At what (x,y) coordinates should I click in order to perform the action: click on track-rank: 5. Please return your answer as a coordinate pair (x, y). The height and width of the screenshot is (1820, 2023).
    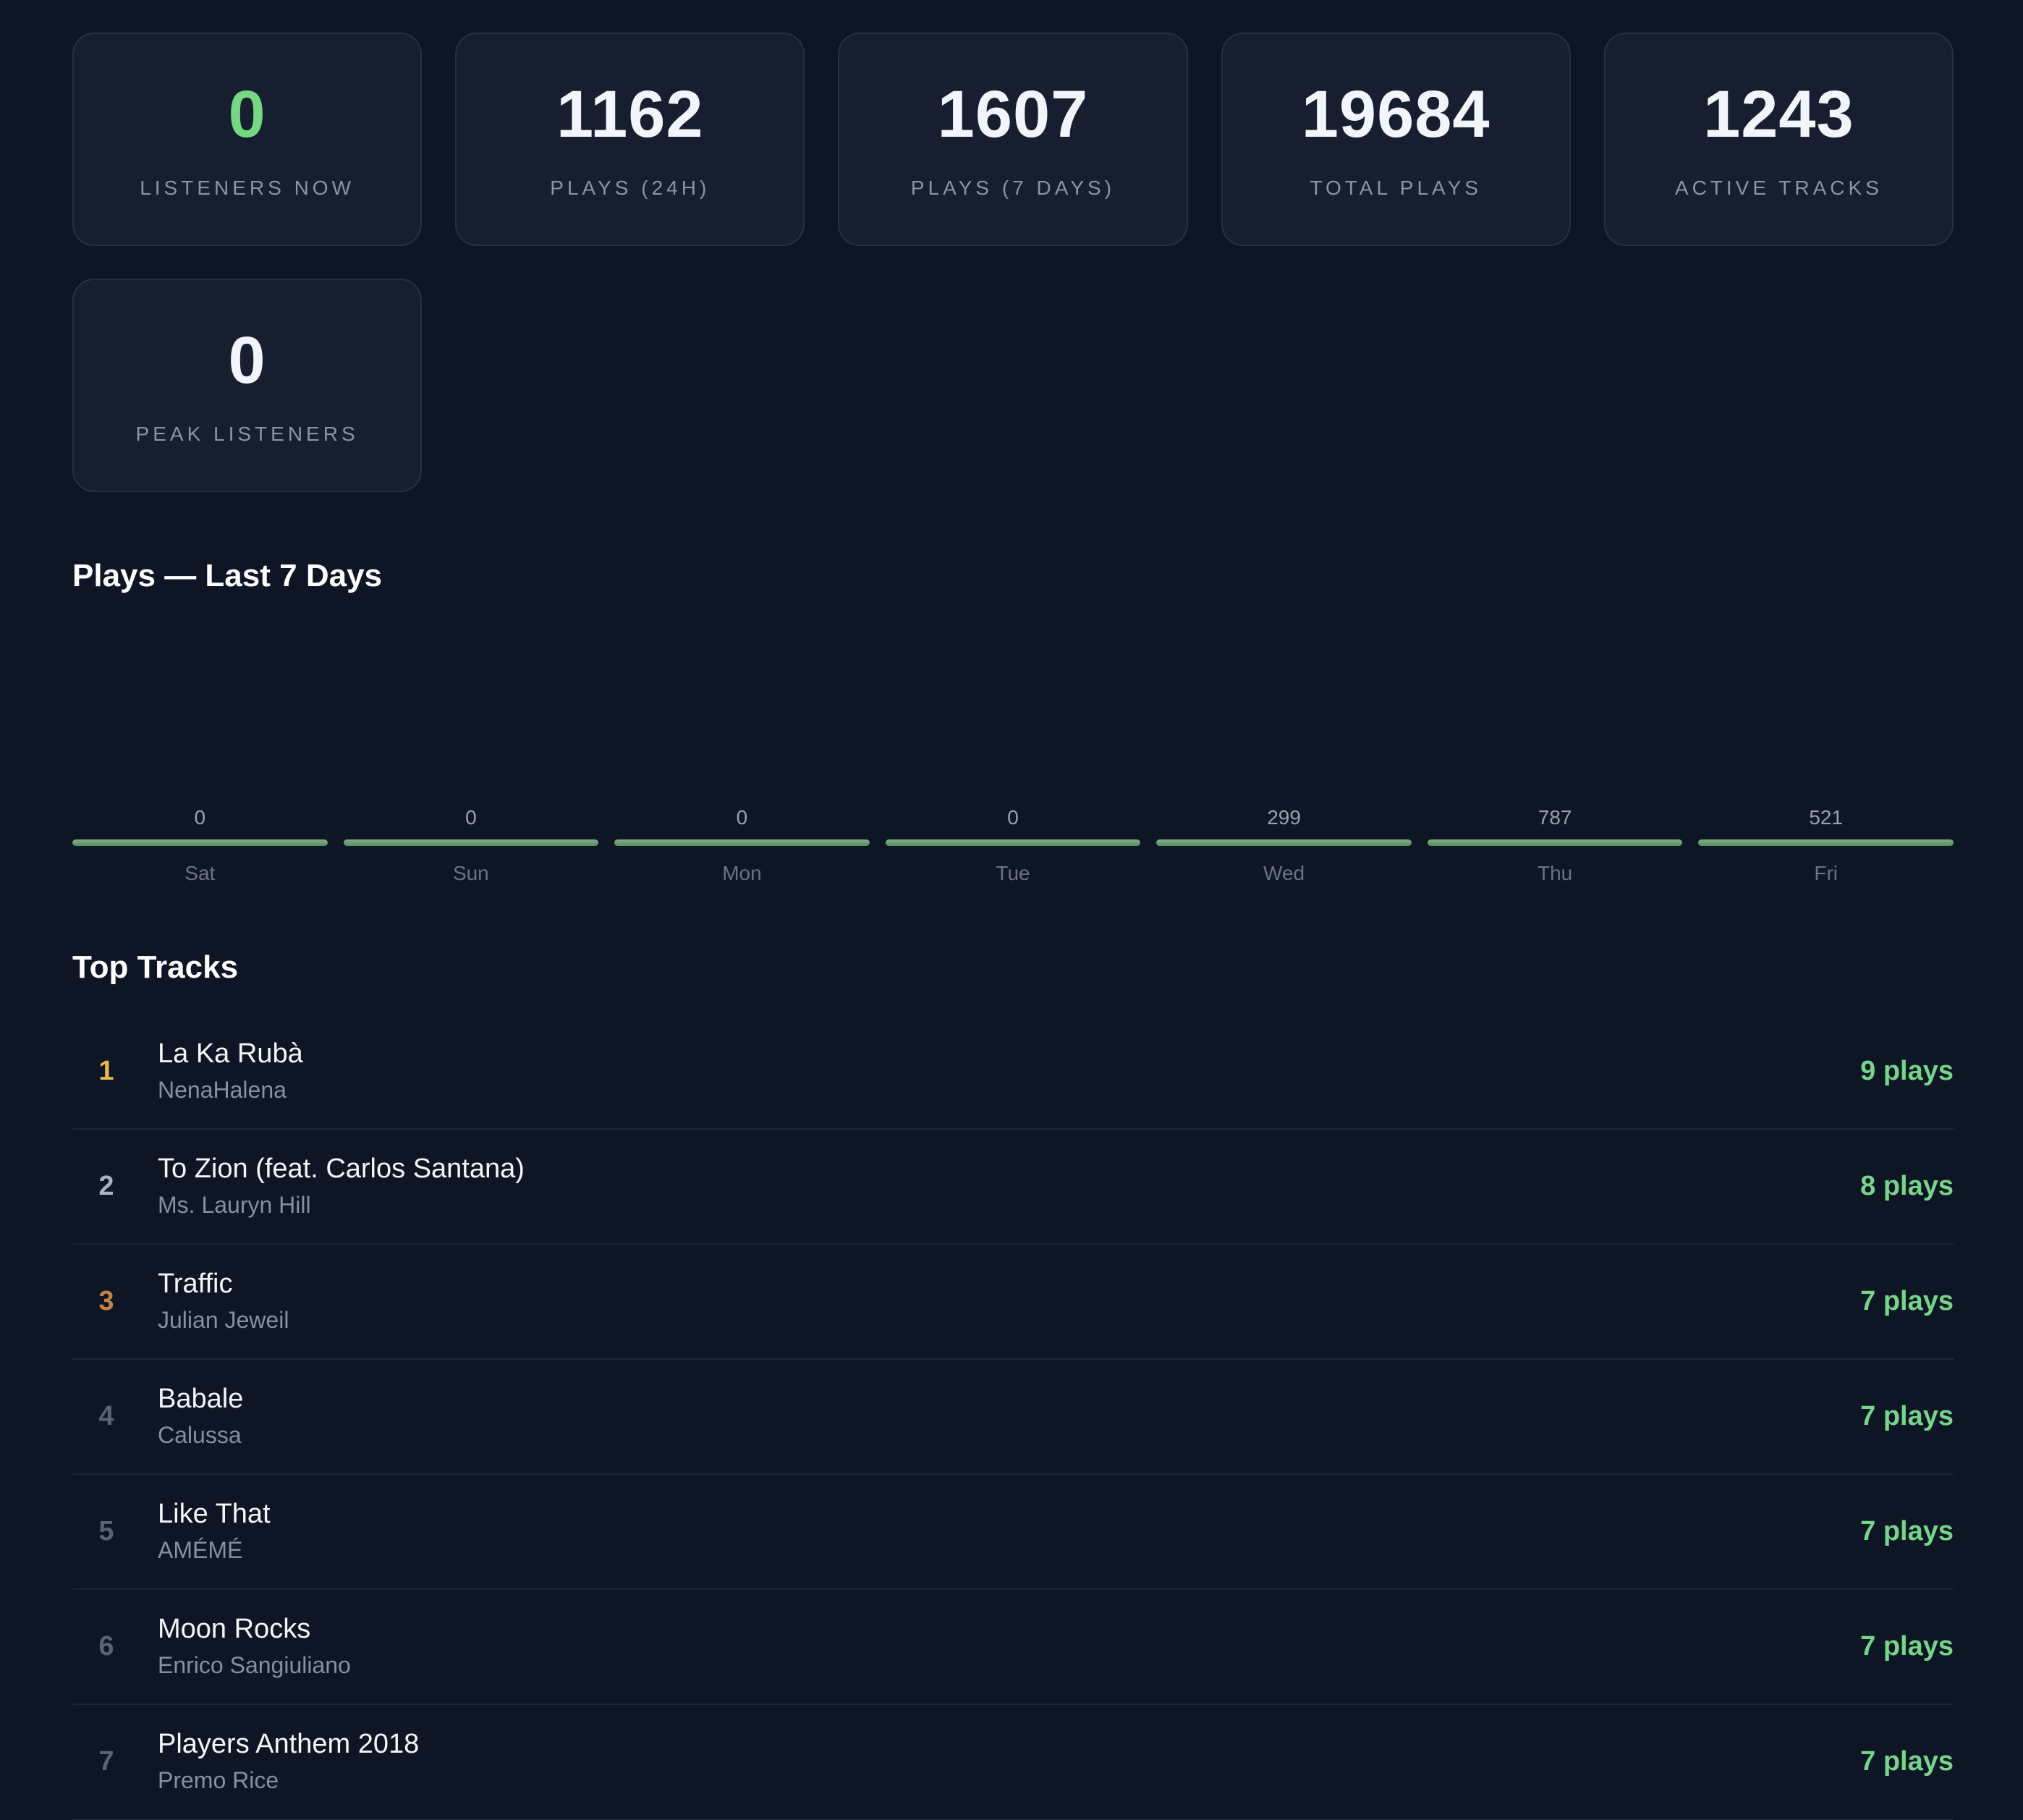
    Looking at the image, I should click on (106, 1532).